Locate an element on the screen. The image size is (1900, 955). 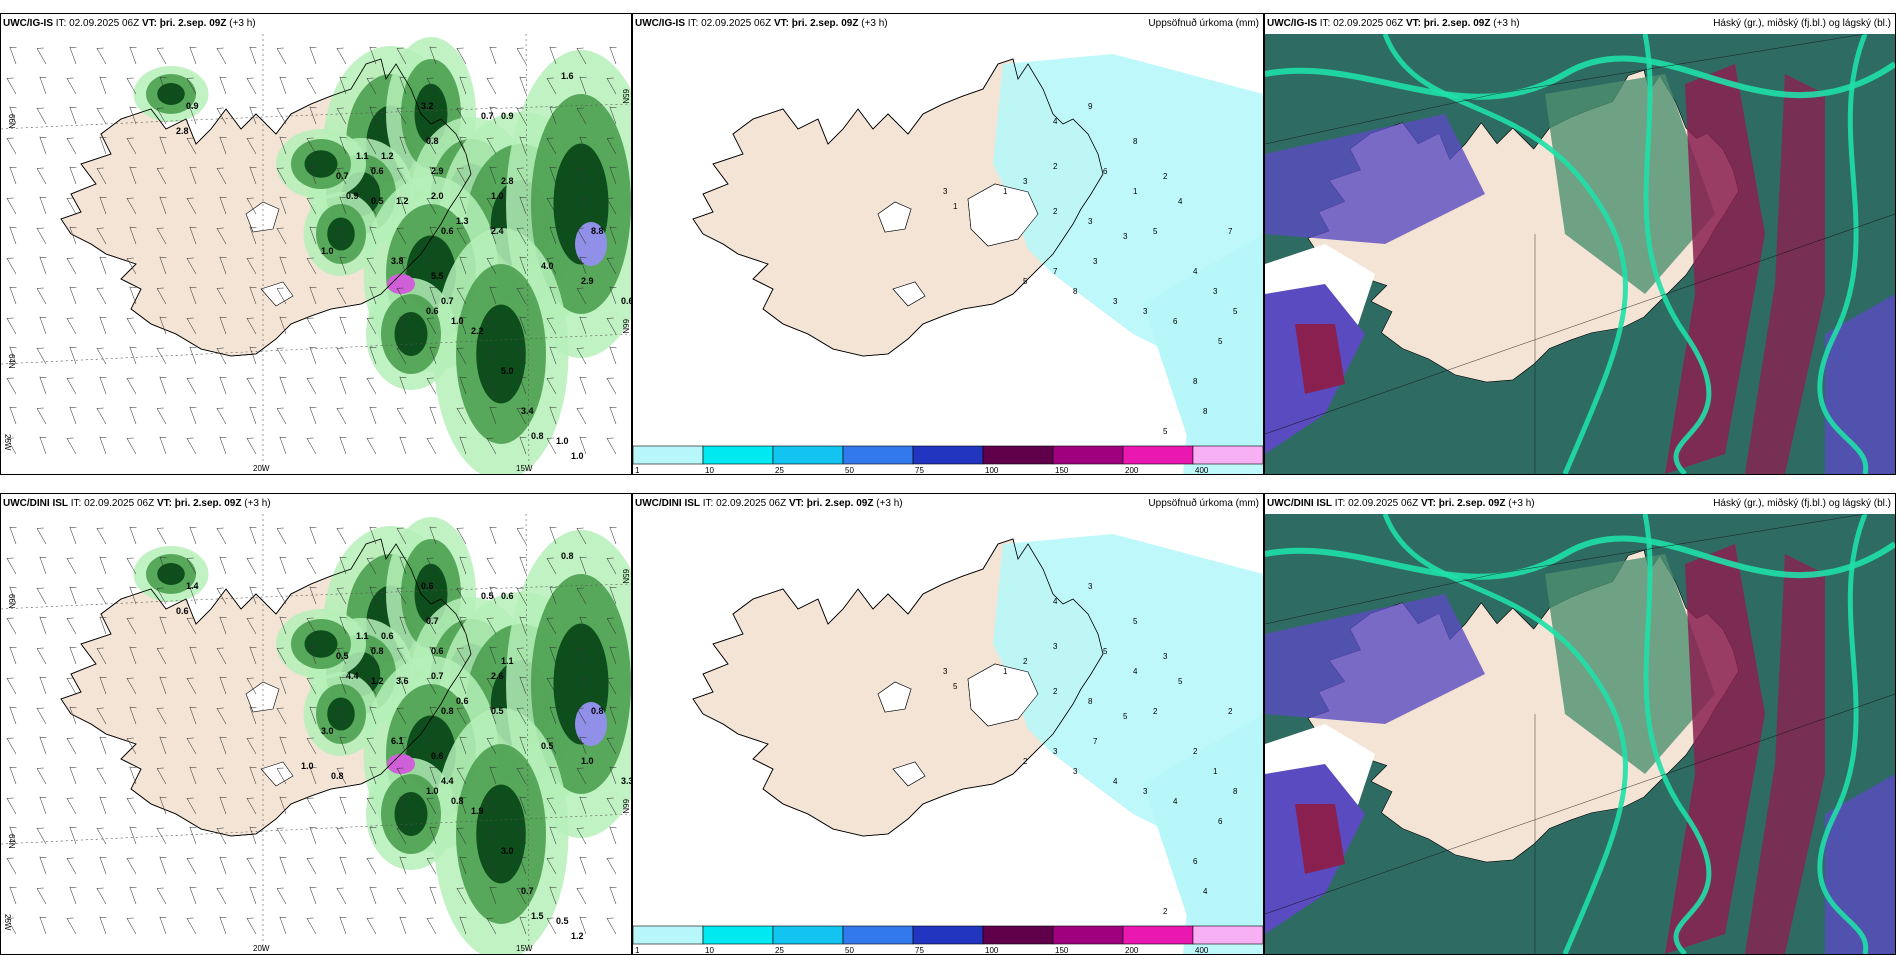
accum-value: 4 is located at coordinates (1205, 891).